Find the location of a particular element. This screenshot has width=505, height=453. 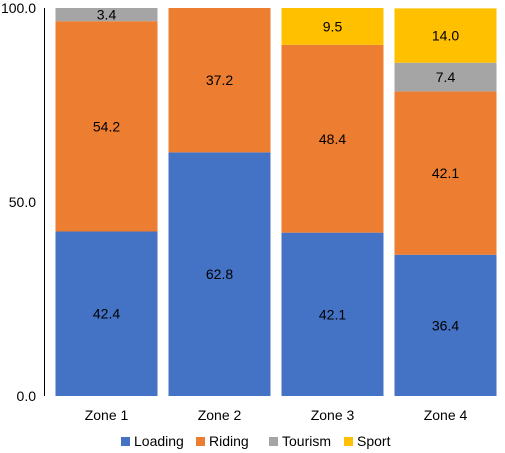

legend-swatch-sport is located at coordinates (348, 441).